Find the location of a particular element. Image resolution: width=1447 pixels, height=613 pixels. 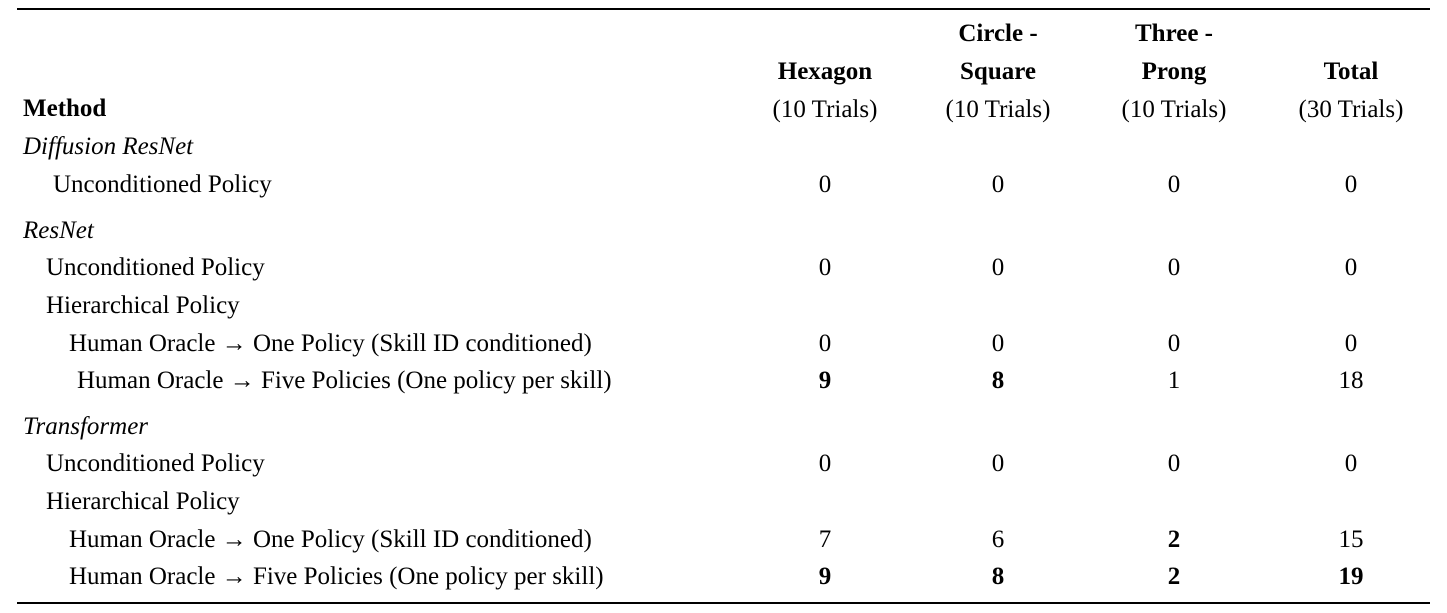

row-label: ResNet is located at coordinates (58, 230).